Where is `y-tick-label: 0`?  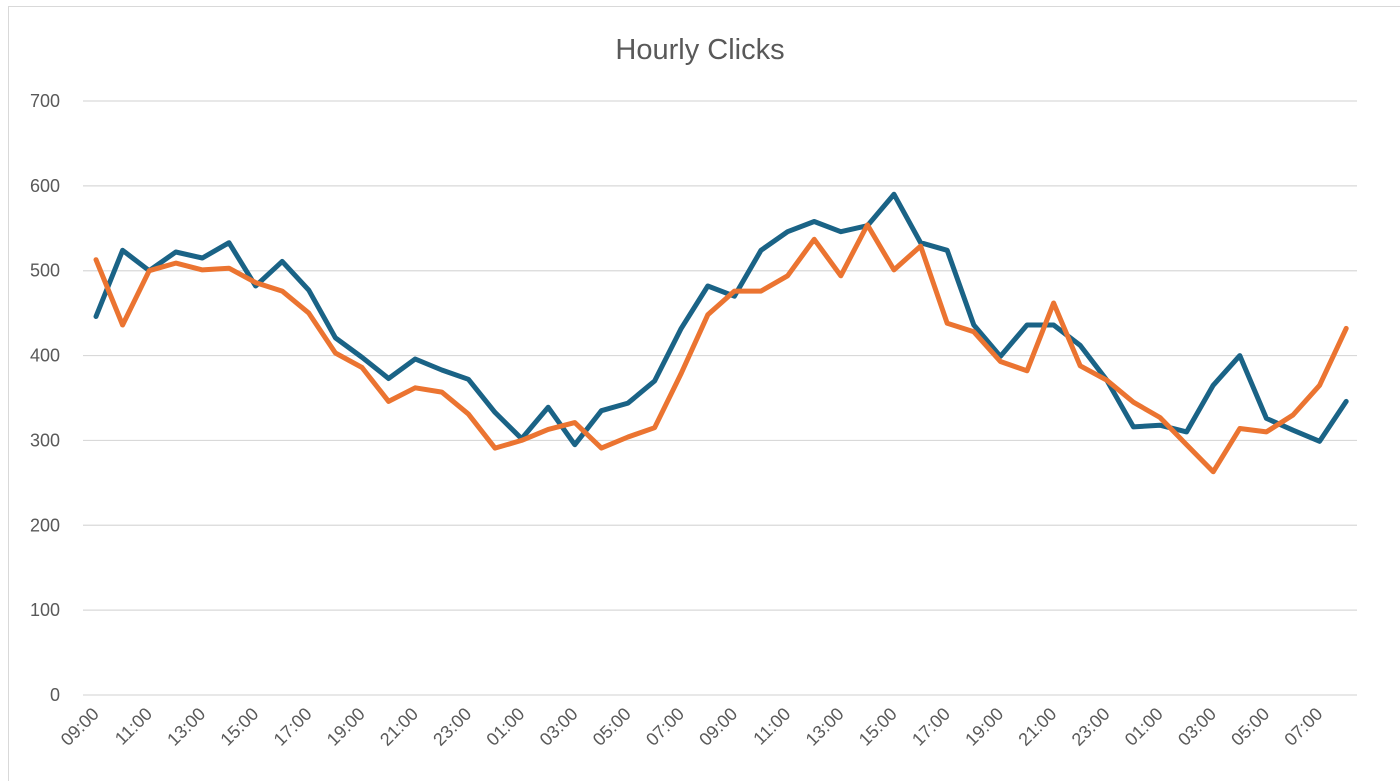
y-tick-label: 0 is located at coordinates (55, 695).